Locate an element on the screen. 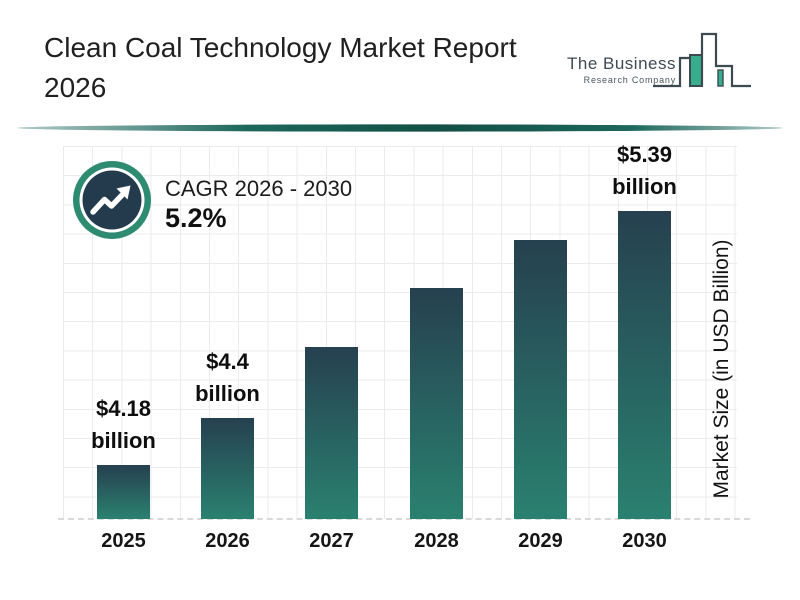 This screenshot has width=800, height=600. bar-value-label-2025: $4.18 billion is located at coordinates (123, 424).